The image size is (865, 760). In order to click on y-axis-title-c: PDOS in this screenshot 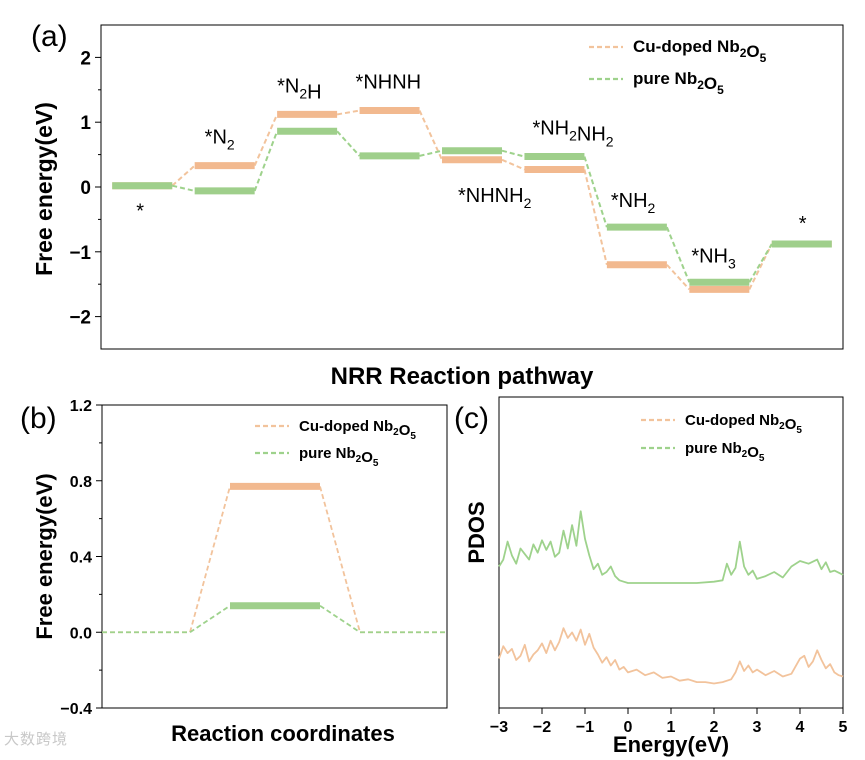, I will do `click(476, 532)`.